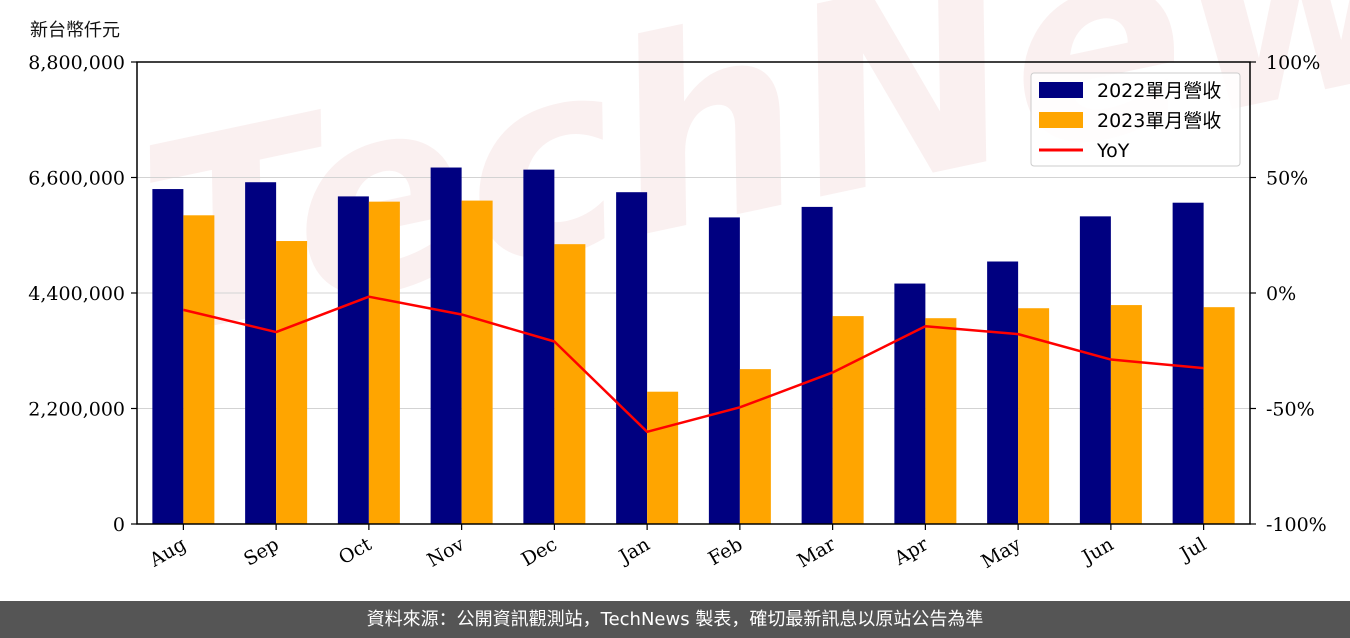 This screenshot has width=1350, height=638. Describe the element at coordinates (1159, 121) in the screenshot. I see `legend-label: 2023單月營收` at that location.